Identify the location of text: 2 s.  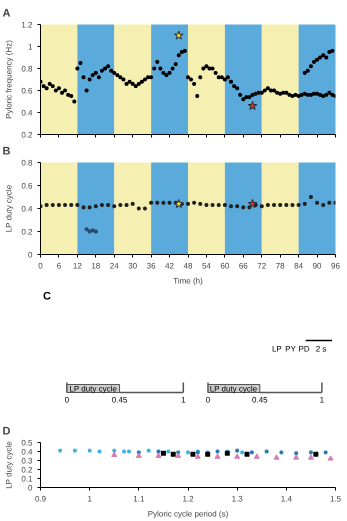
(321, 349).